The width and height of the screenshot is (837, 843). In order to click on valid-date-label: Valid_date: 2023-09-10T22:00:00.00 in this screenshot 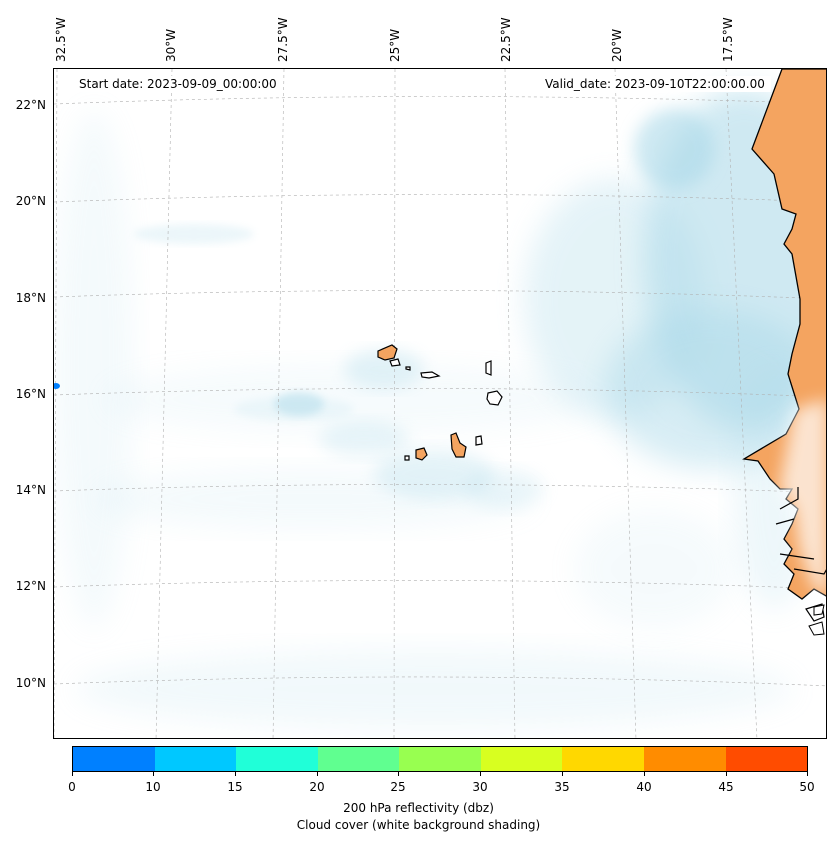, I will do `click(655, 84)`.